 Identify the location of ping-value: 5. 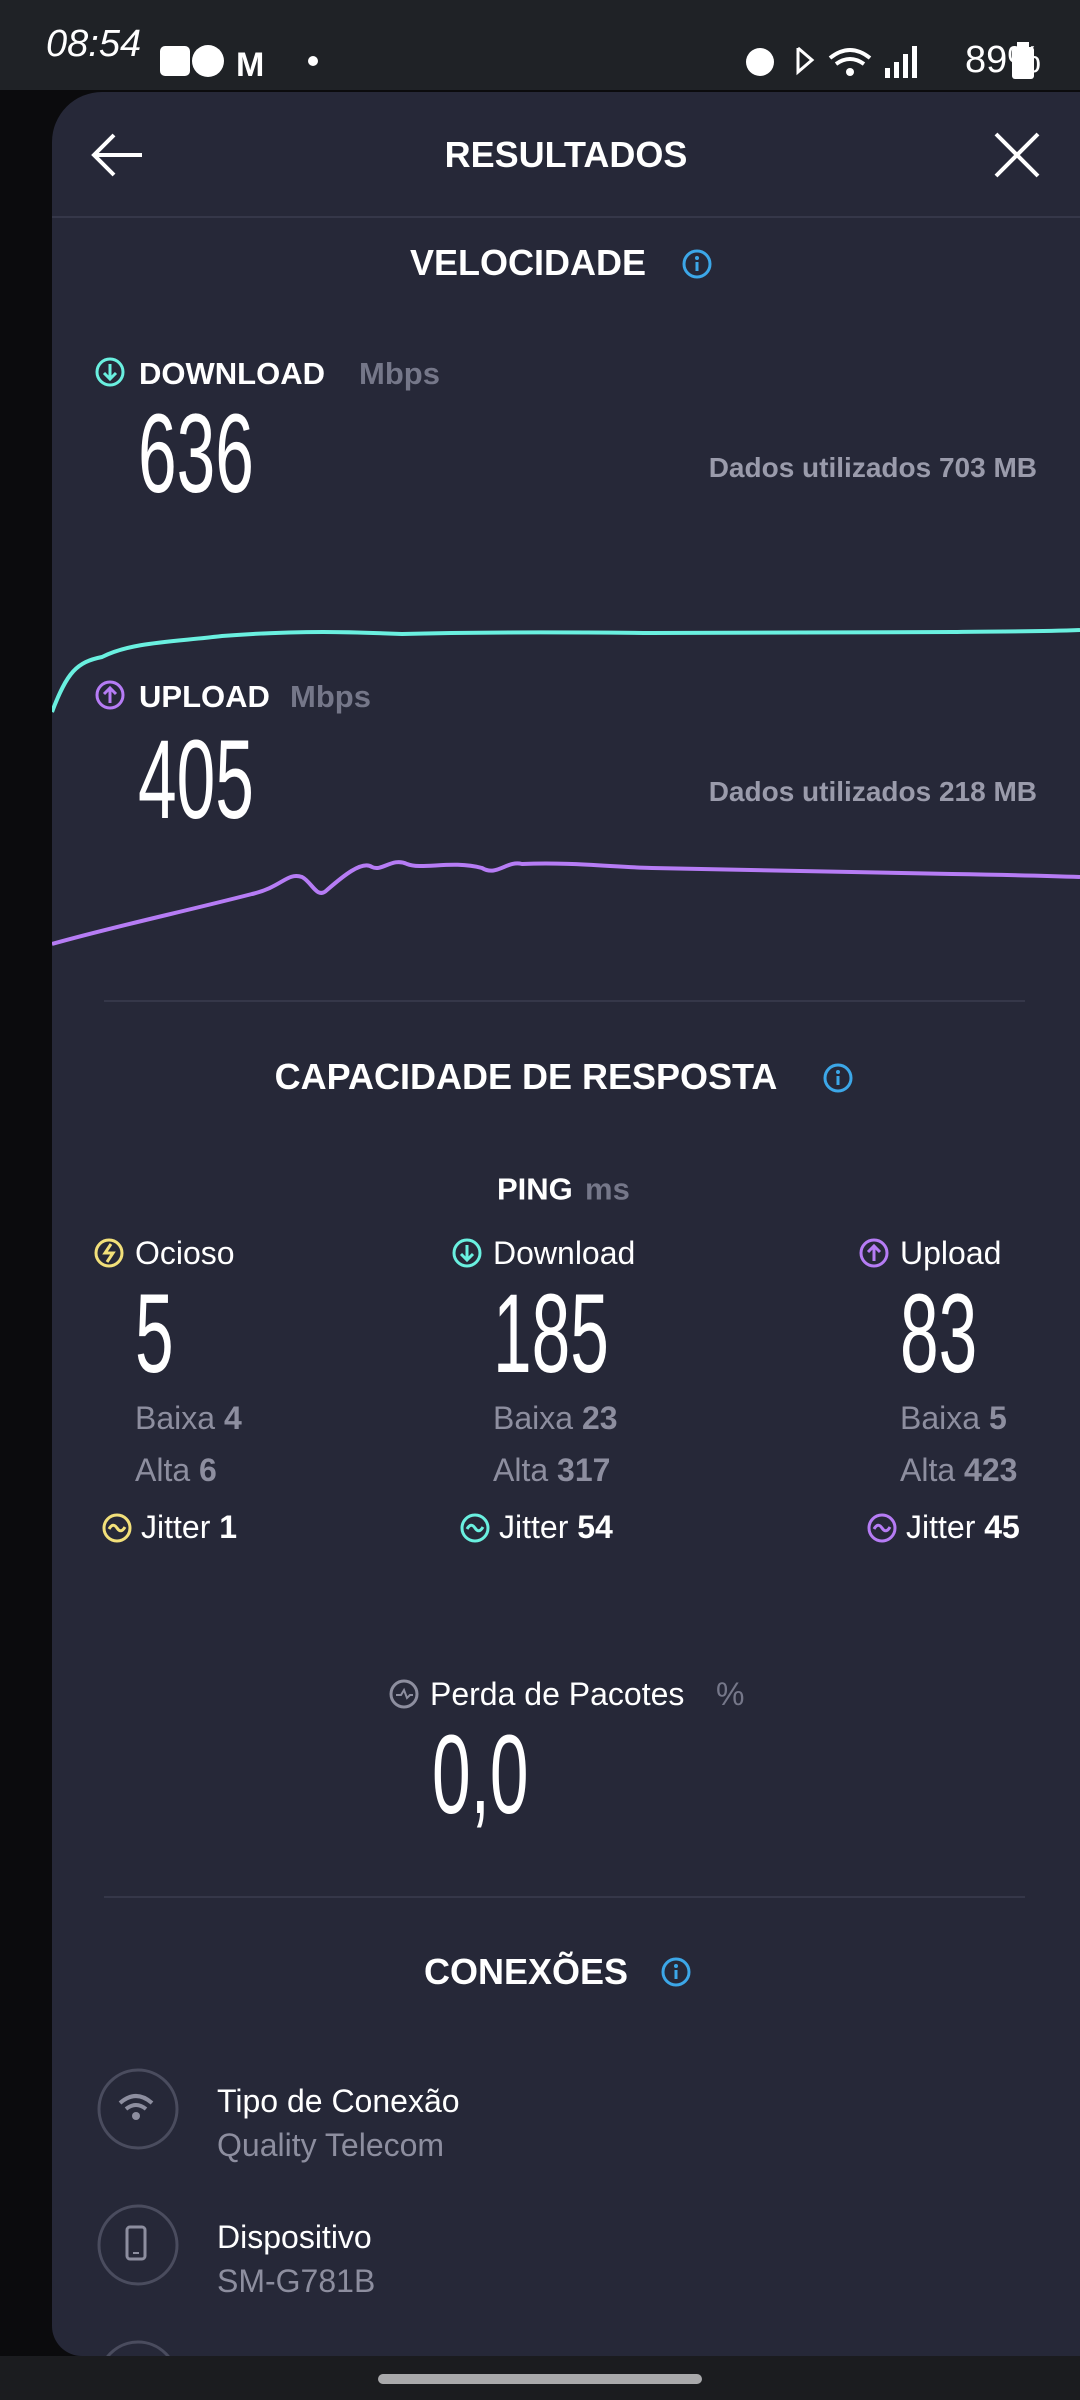
(154, 1333).